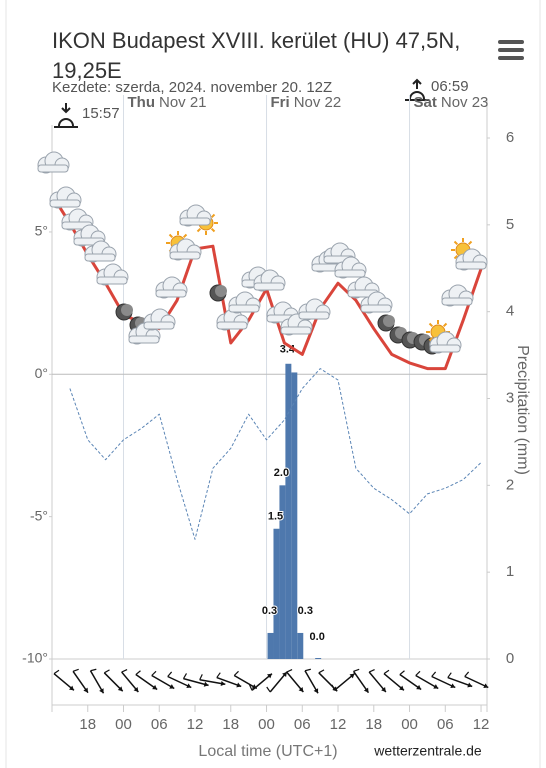  I want to click on source: wetterzentrale.de, so click(427, 751).